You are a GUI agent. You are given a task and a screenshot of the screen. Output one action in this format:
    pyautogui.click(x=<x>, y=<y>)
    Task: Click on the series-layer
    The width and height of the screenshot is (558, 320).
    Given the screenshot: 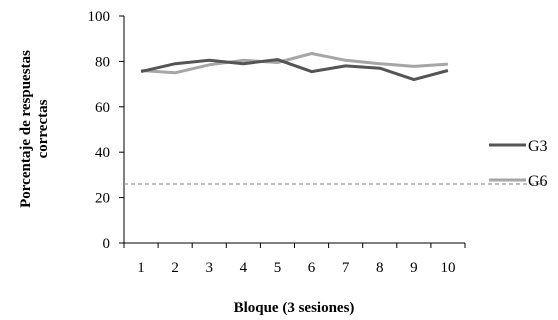 What is the action you would take?
    pyautogui.click(x=294, y=67)
    